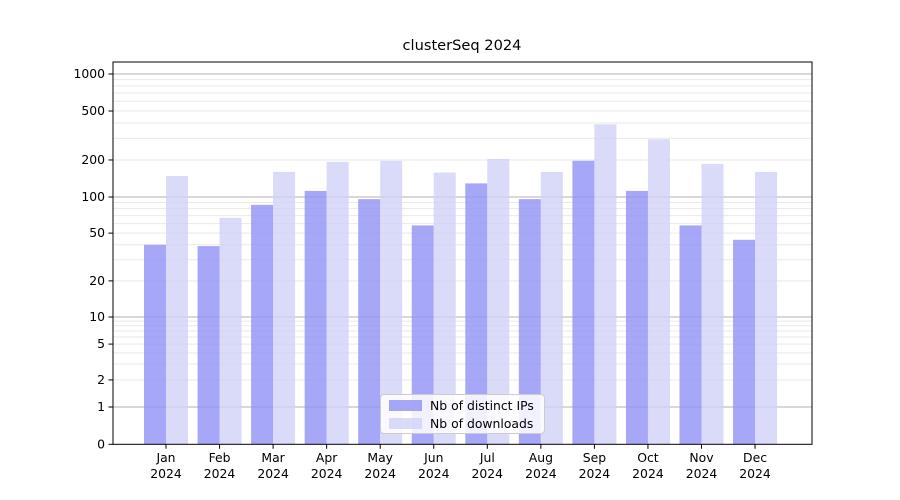 The image size is (900, 500). Describe the element at coordinates (712, 304) in the screenshot. I see `bar-downloads-nov` at that location.